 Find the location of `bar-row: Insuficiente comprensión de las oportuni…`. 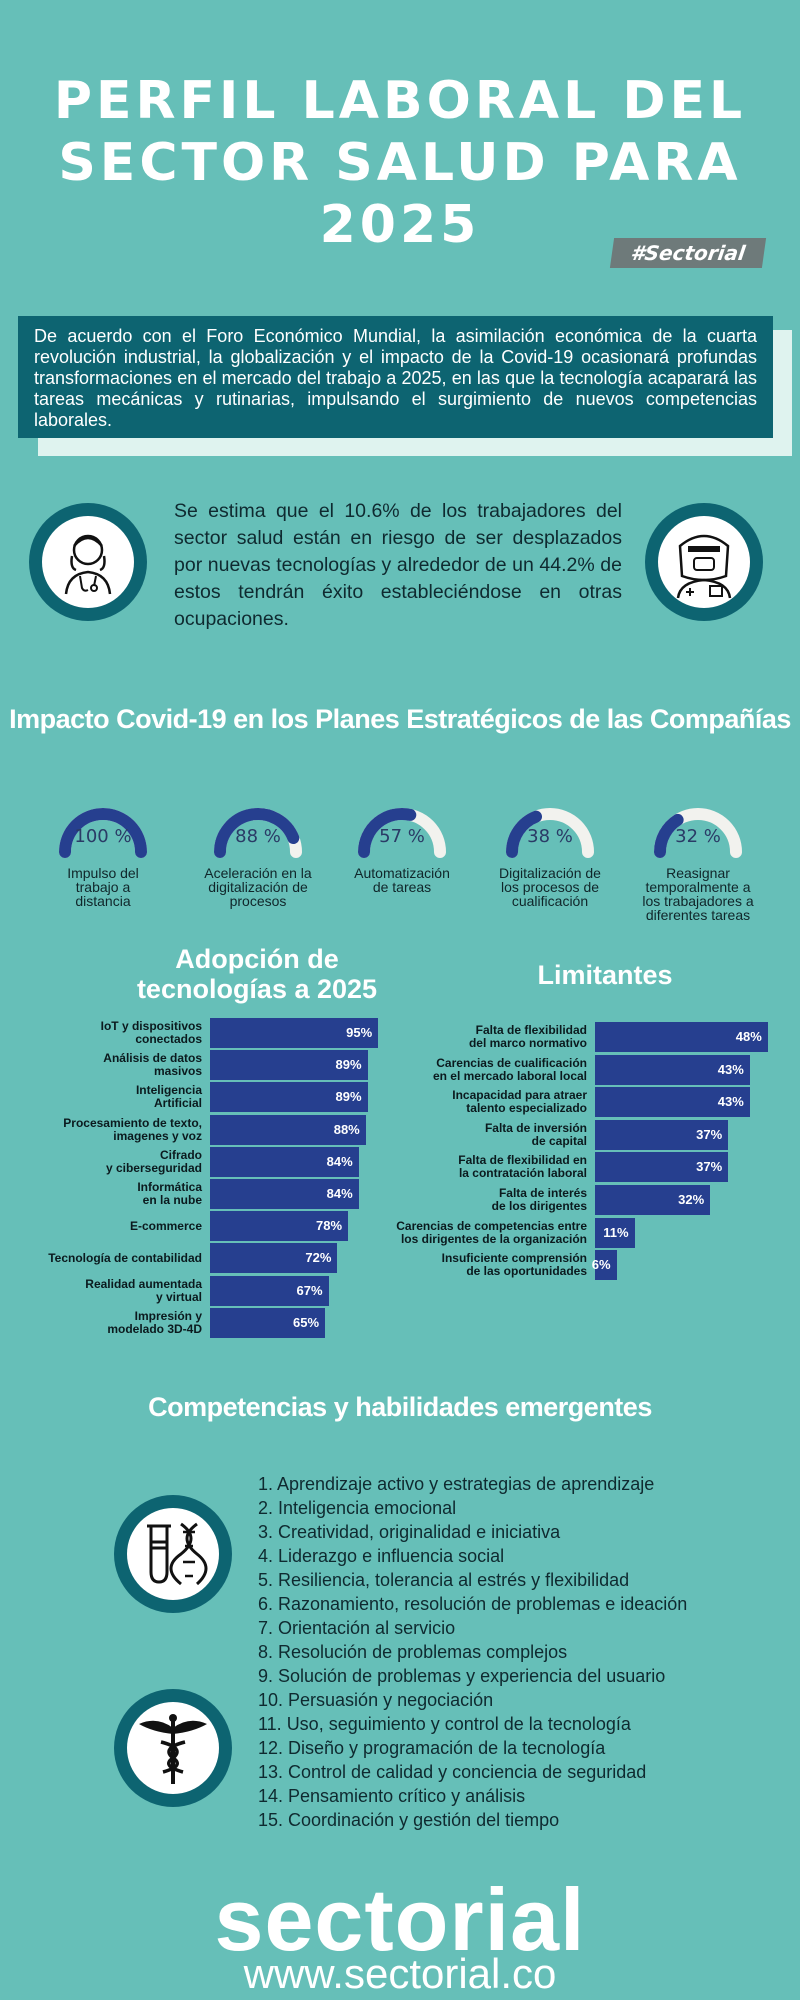

bar-row: Insuficiente comprensión de las oportuni… is located at coordinates (580, 1265).